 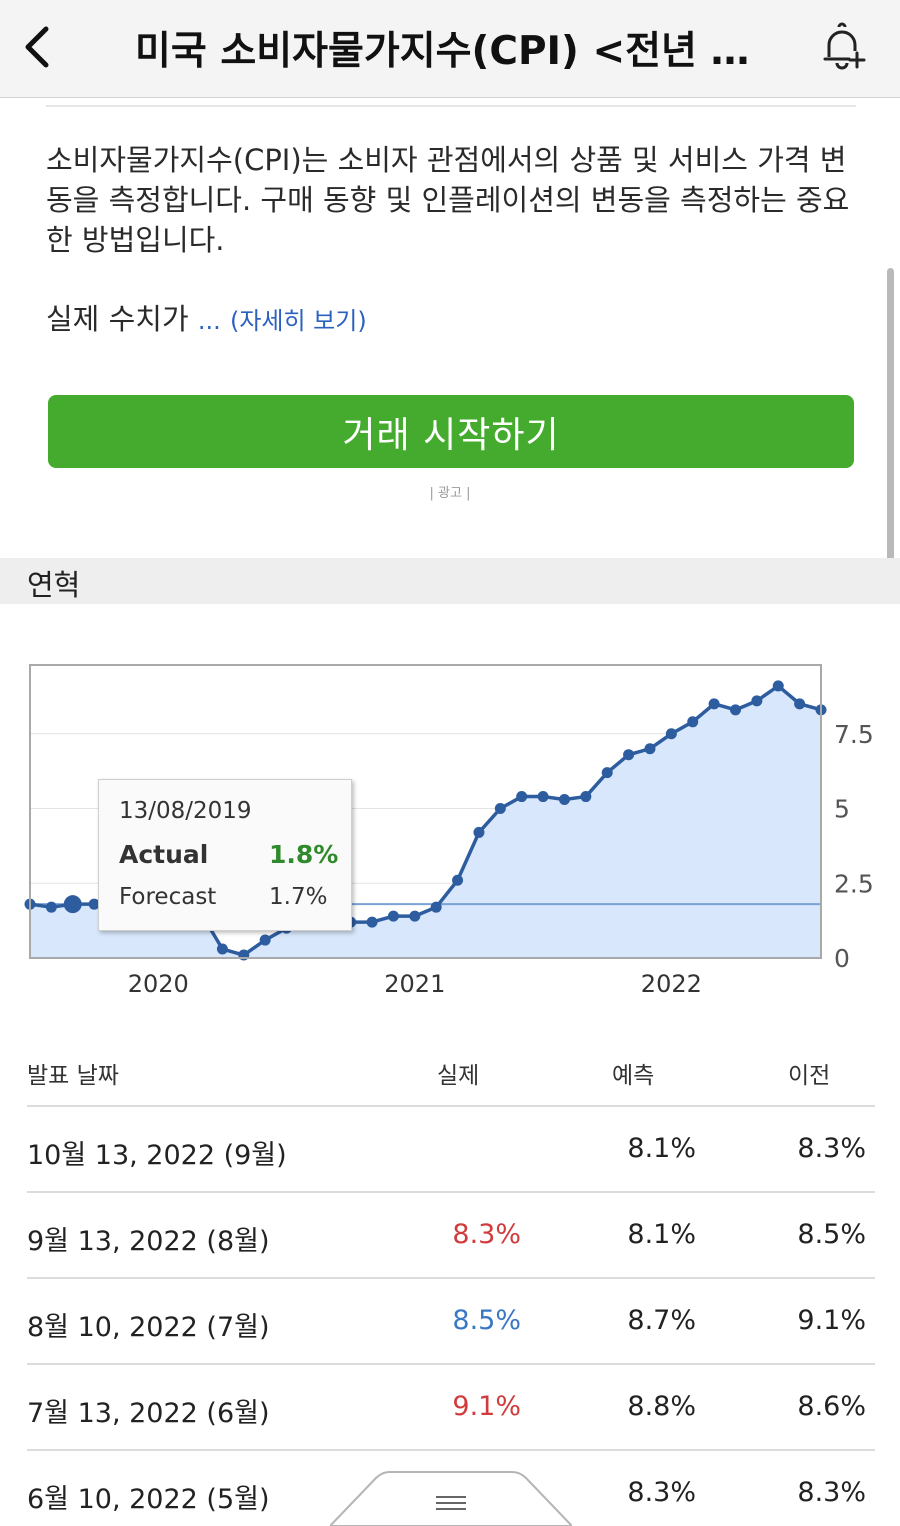 What do you see at coordinates (671, 984) in the screenshot?
I see `x-tick-label: 2022` at bounding box center [671, 984].